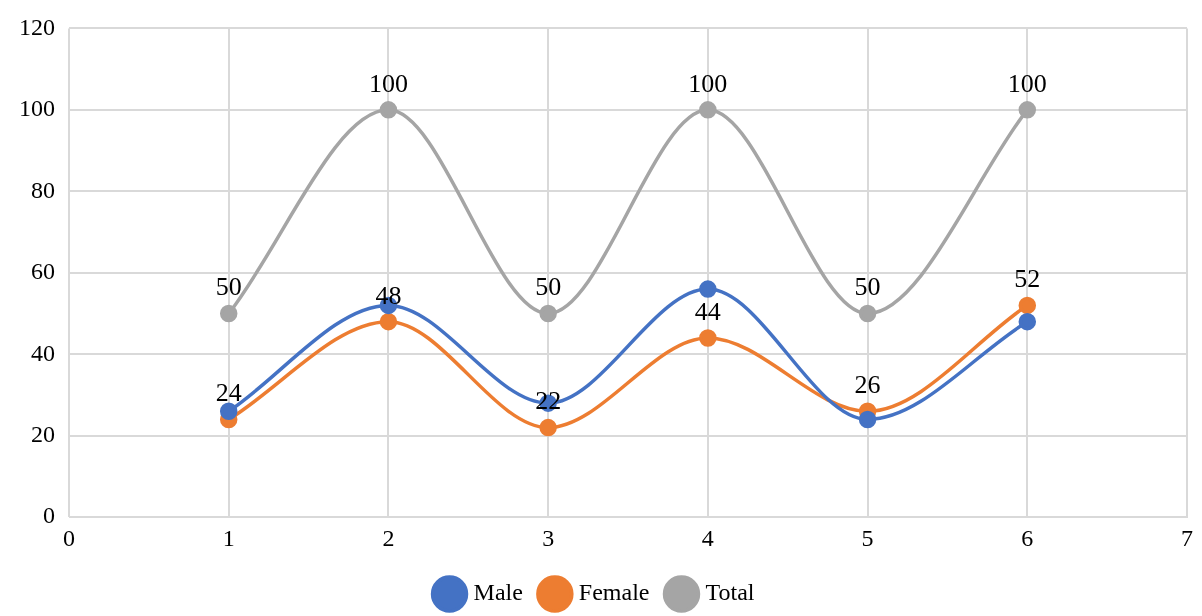  Describe the element at coordinates (49, 515) in the screenshot. I see `y-tick-label: 0` at that location.